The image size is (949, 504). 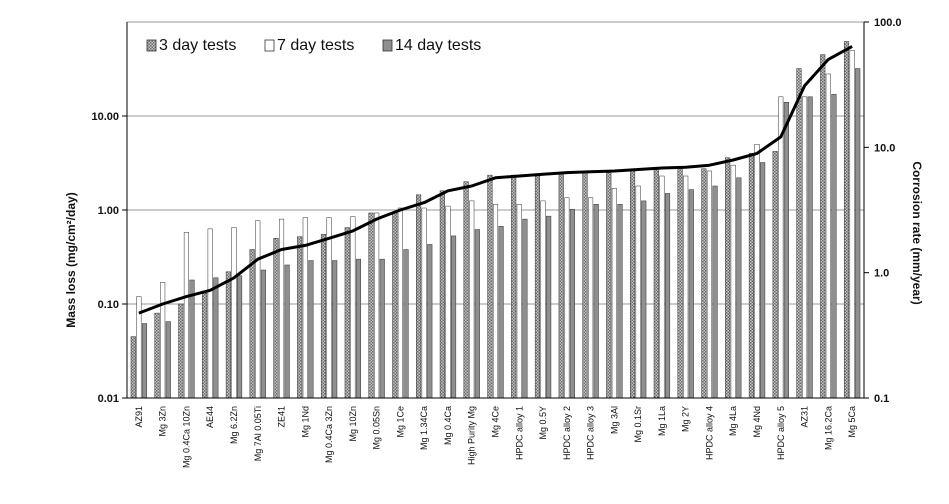 What do you see at coordinates (662, 421) in the screenshot?
I see `category-label-22: Mg 1La` at bounding box center [662, 421].